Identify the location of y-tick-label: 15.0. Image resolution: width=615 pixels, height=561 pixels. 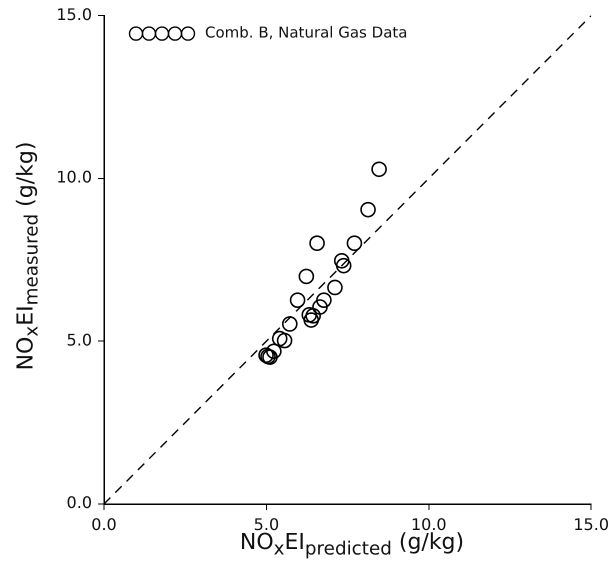
(74, 14).